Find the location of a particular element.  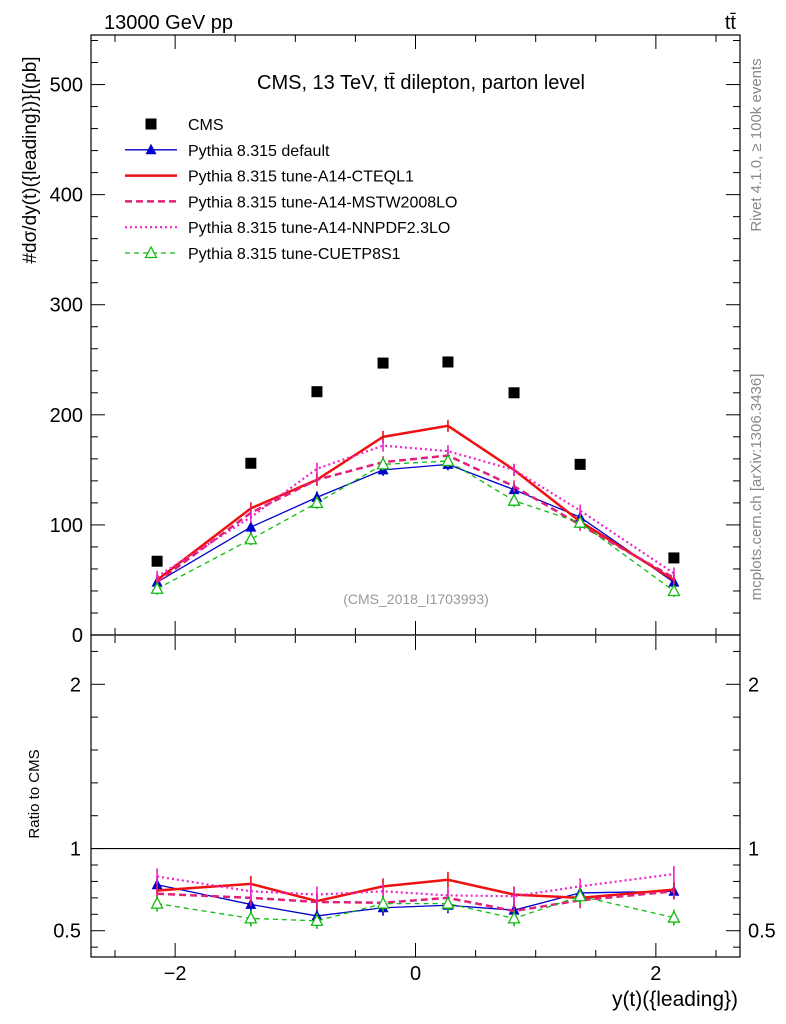

ratio-y-tick-label: 1 is located at coordinates (75, 850).